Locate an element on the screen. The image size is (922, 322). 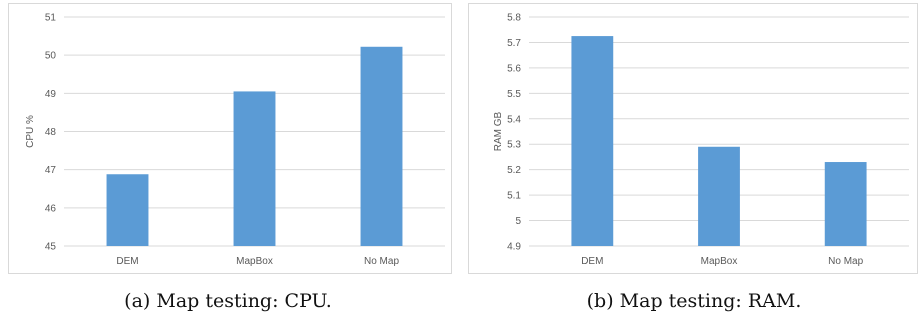
figure-caption: (b) Map testing: RAM. is located at coordinates (694, 301).